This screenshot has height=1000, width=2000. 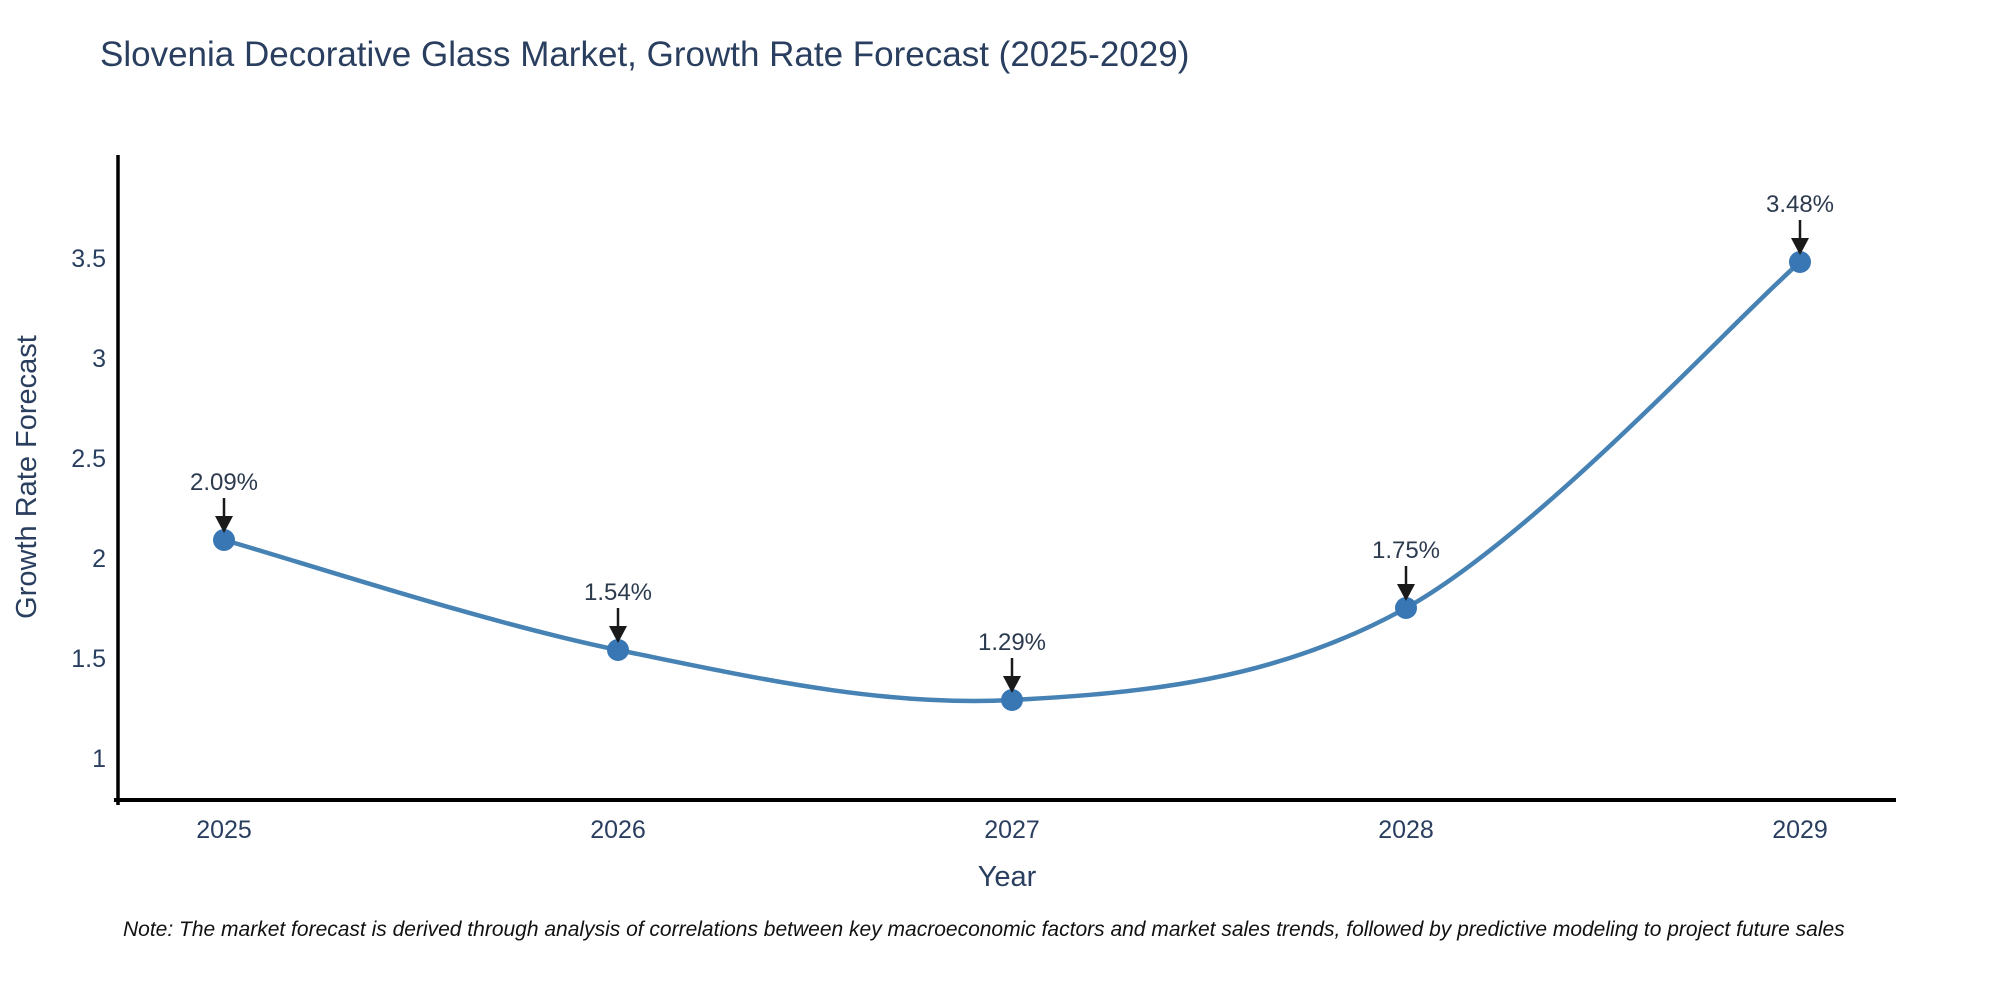 I want to click on x-tick-label: 2026, so click(x=618, y=830).